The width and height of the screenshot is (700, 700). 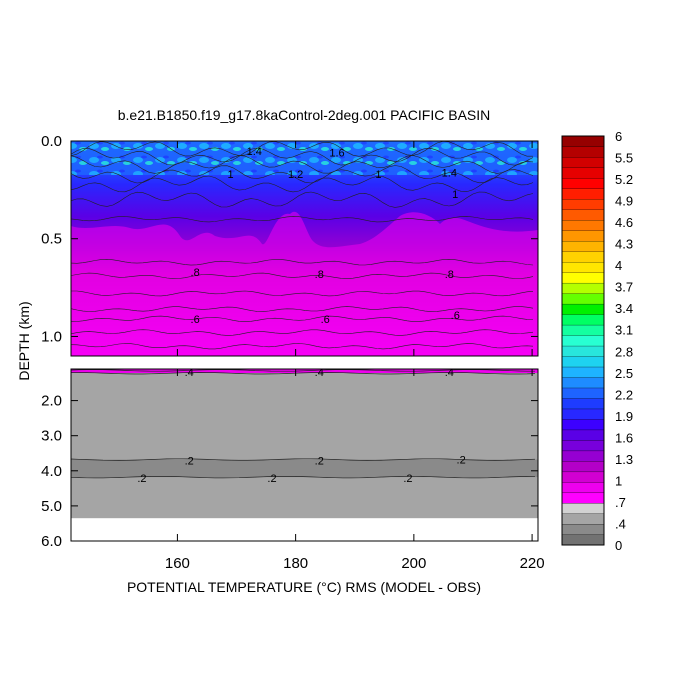 I want to click on colorbar-label: 2.8, so click(x=624, y=351).